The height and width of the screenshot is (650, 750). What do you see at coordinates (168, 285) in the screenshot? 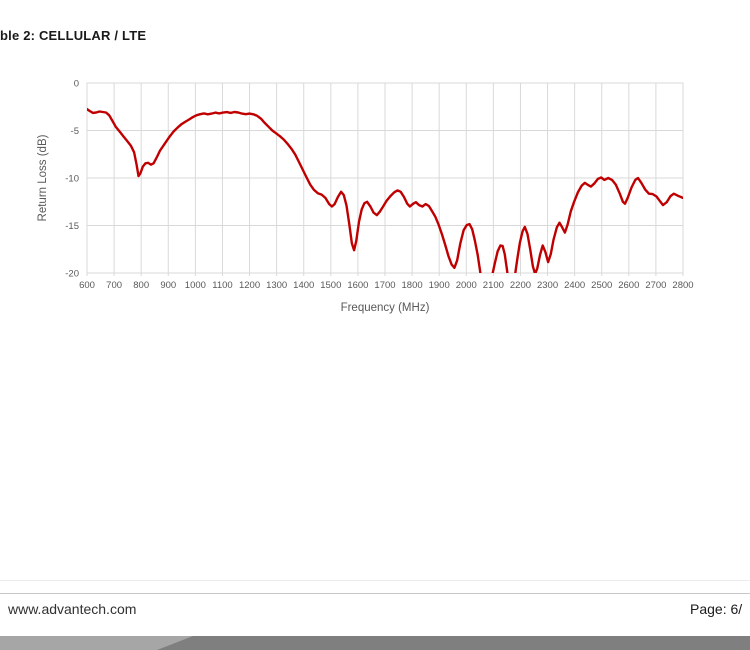
I see `x-tick-label: 900` at bounding box center [168, 285].